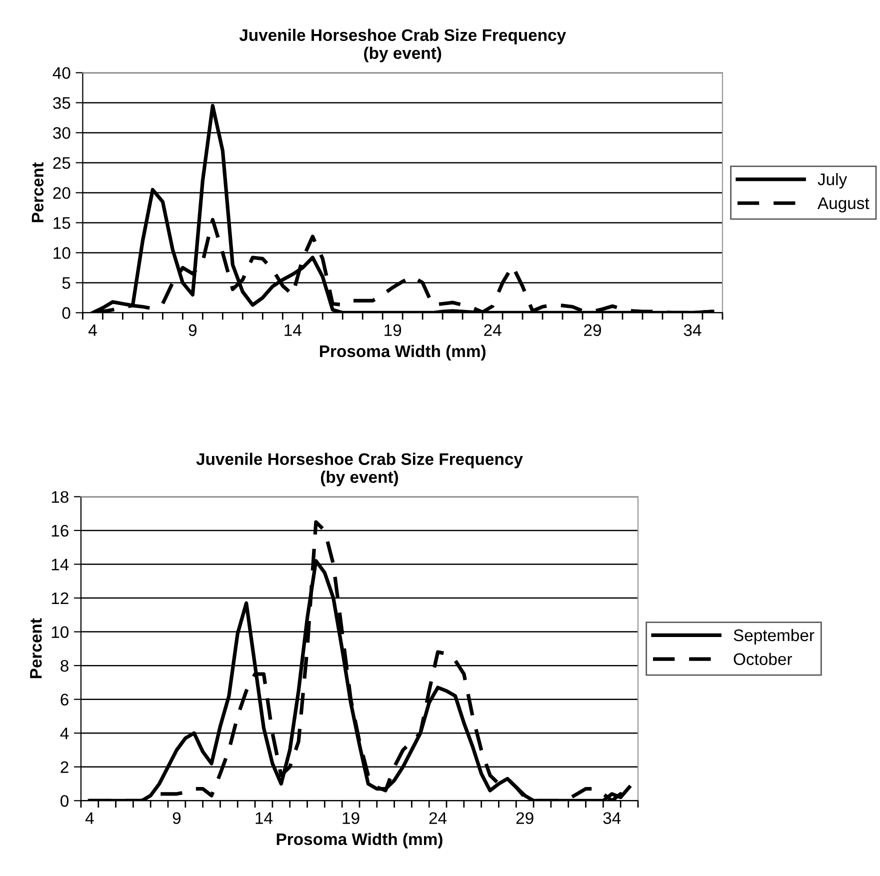 The width and height of the screenshot is (880, 876). I want to click on y-tick-label: 8, so click(64, 666).